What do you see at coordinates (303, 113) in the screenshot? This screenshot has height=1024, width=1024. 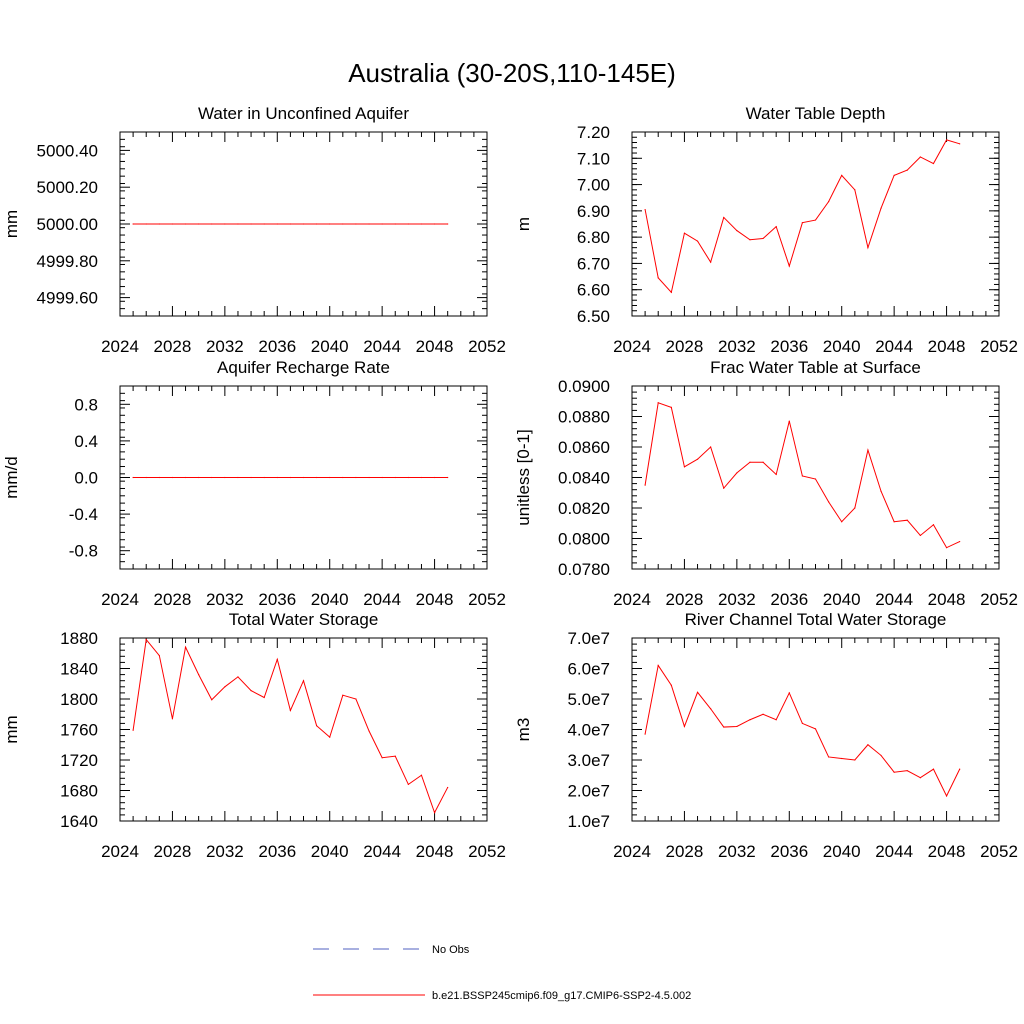 I see `panel-title: Water in Unconfined Aquifer` at bounding box center [303, 113].